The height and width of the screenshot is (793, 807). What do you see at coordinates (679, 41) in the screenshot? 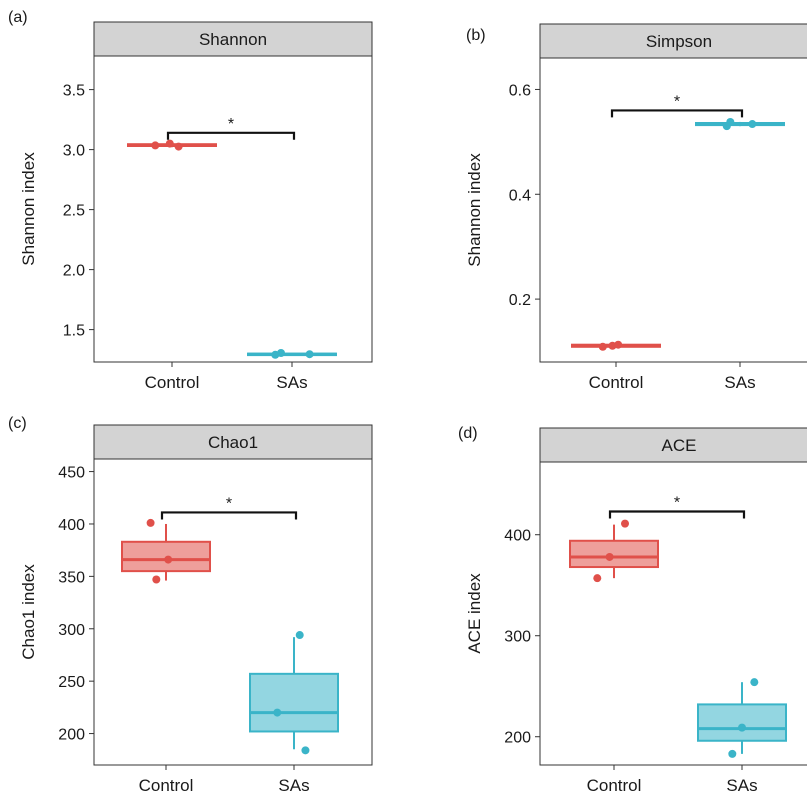
I see `facet-title: Simpson` at bounding box center [679, 41].